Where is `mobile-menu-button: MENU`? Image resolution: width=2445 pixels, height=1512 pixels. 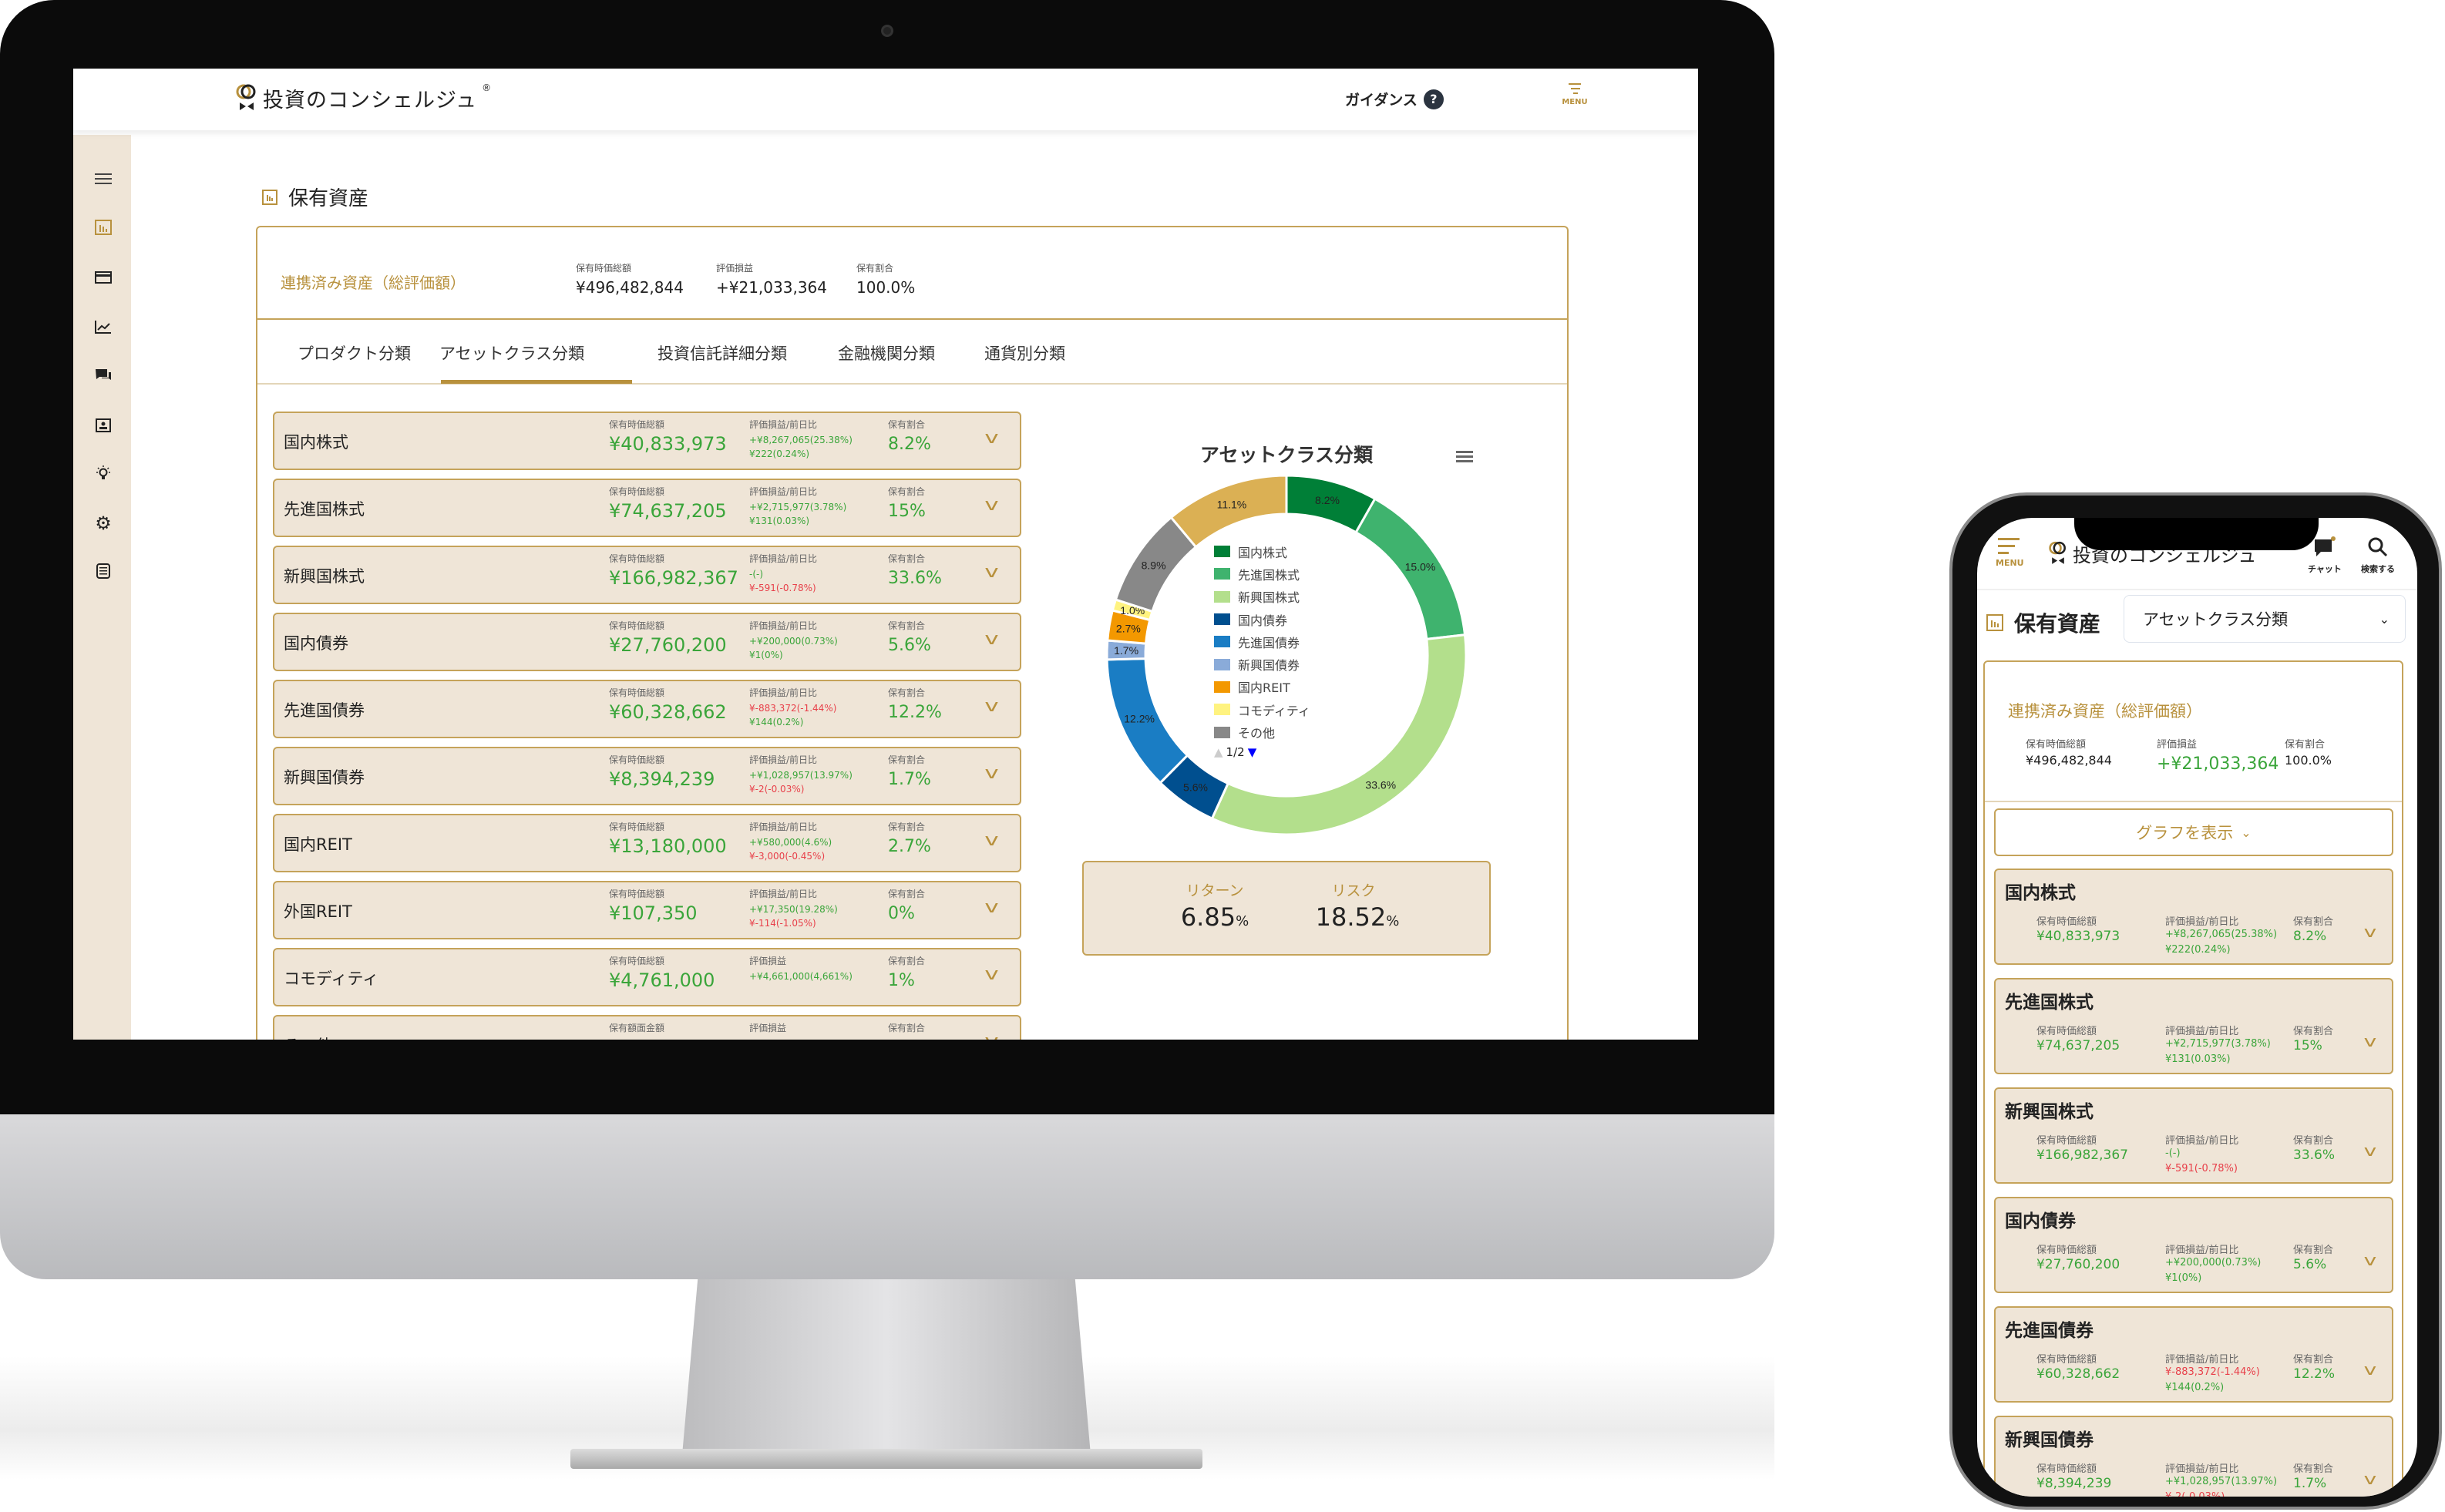 mobile-menu-button: MENU is located at coordinates (2010, 553).